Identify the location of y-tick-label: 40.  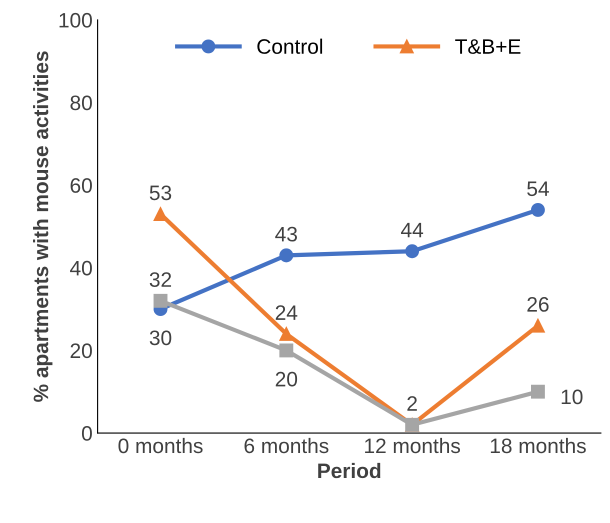
(81, 268).